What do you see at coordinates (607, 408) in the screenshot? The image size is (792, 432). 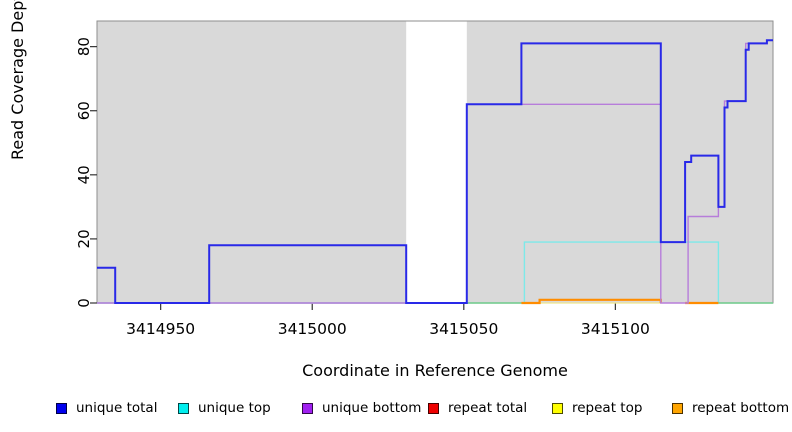 I see `legend-label: repeat top` at bounding box center [607, 408].